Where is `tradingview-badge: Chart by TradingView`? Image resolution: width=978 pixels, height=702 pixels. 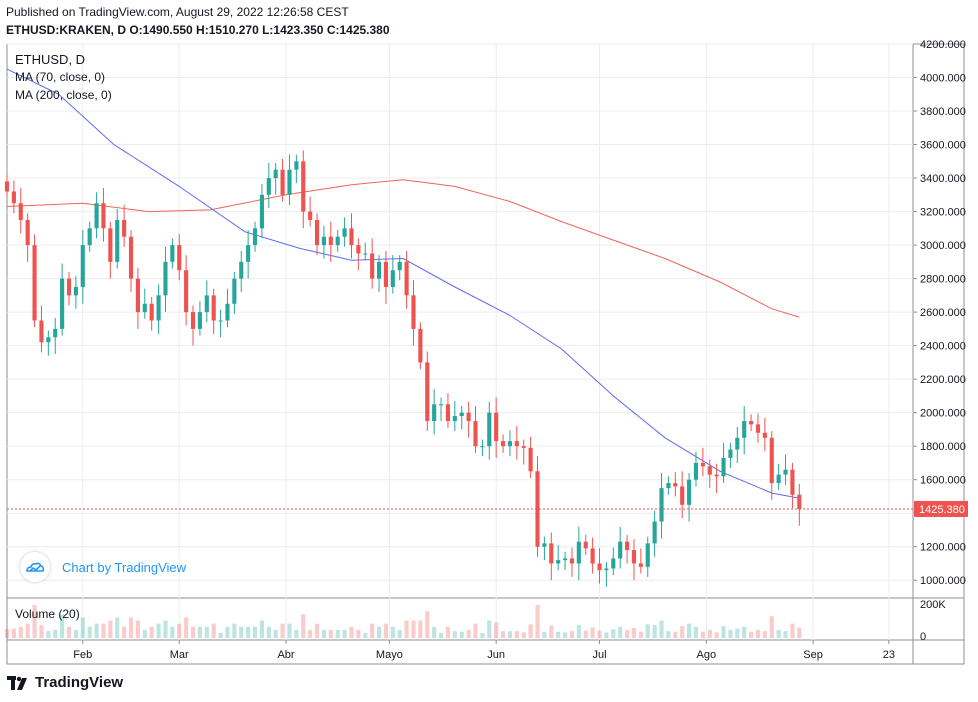 tradingview-badge: Chart by TradingView is located at coordinates (103, 567).